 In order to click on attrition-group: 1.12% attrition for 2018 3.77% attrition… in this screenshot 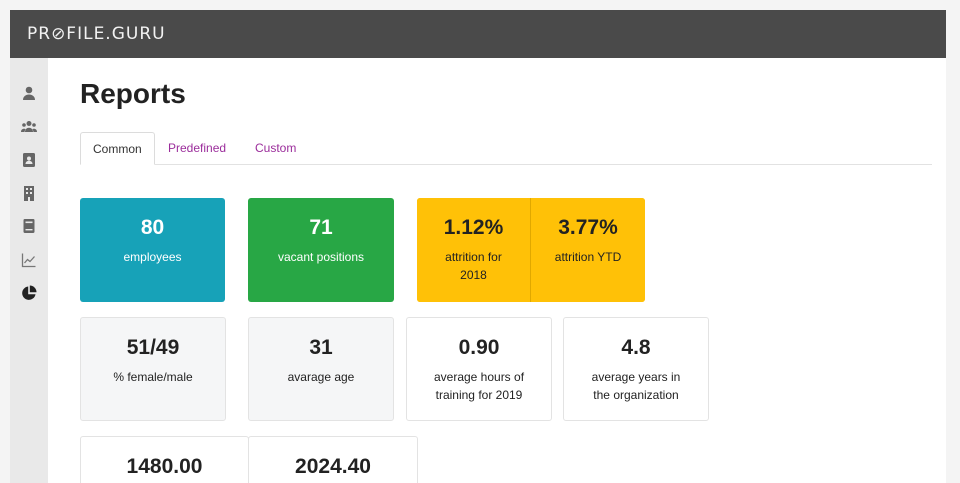, I will do `click(531, 250)`.